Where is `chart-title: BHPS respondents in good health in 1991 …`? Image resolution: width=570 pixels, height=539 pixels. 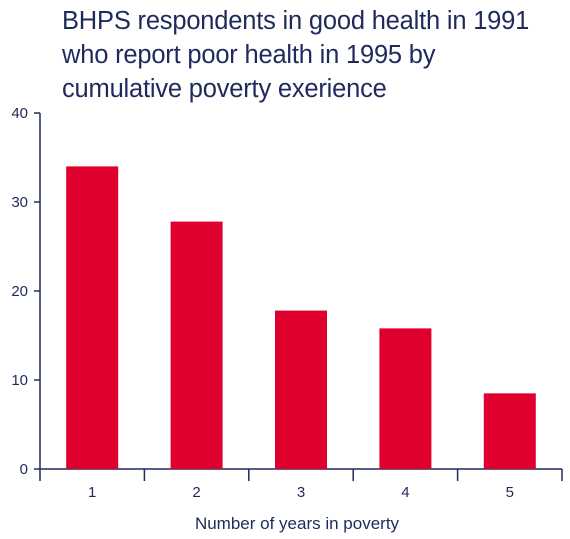 chart-title: BHPS respondents in good health in 1991 … is located at coordinates (296, 55).